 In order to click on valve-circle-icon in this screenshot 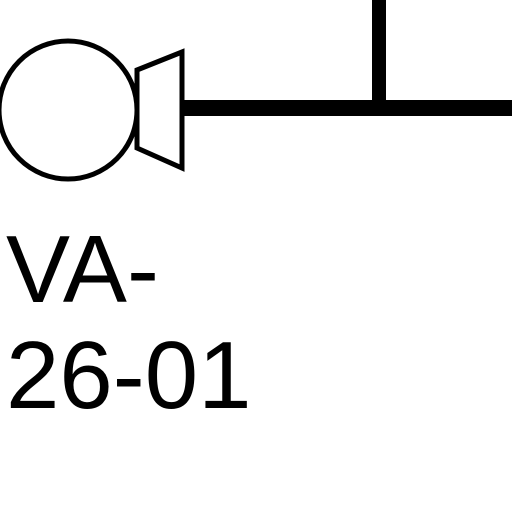, I will do `click(70, 110)`.